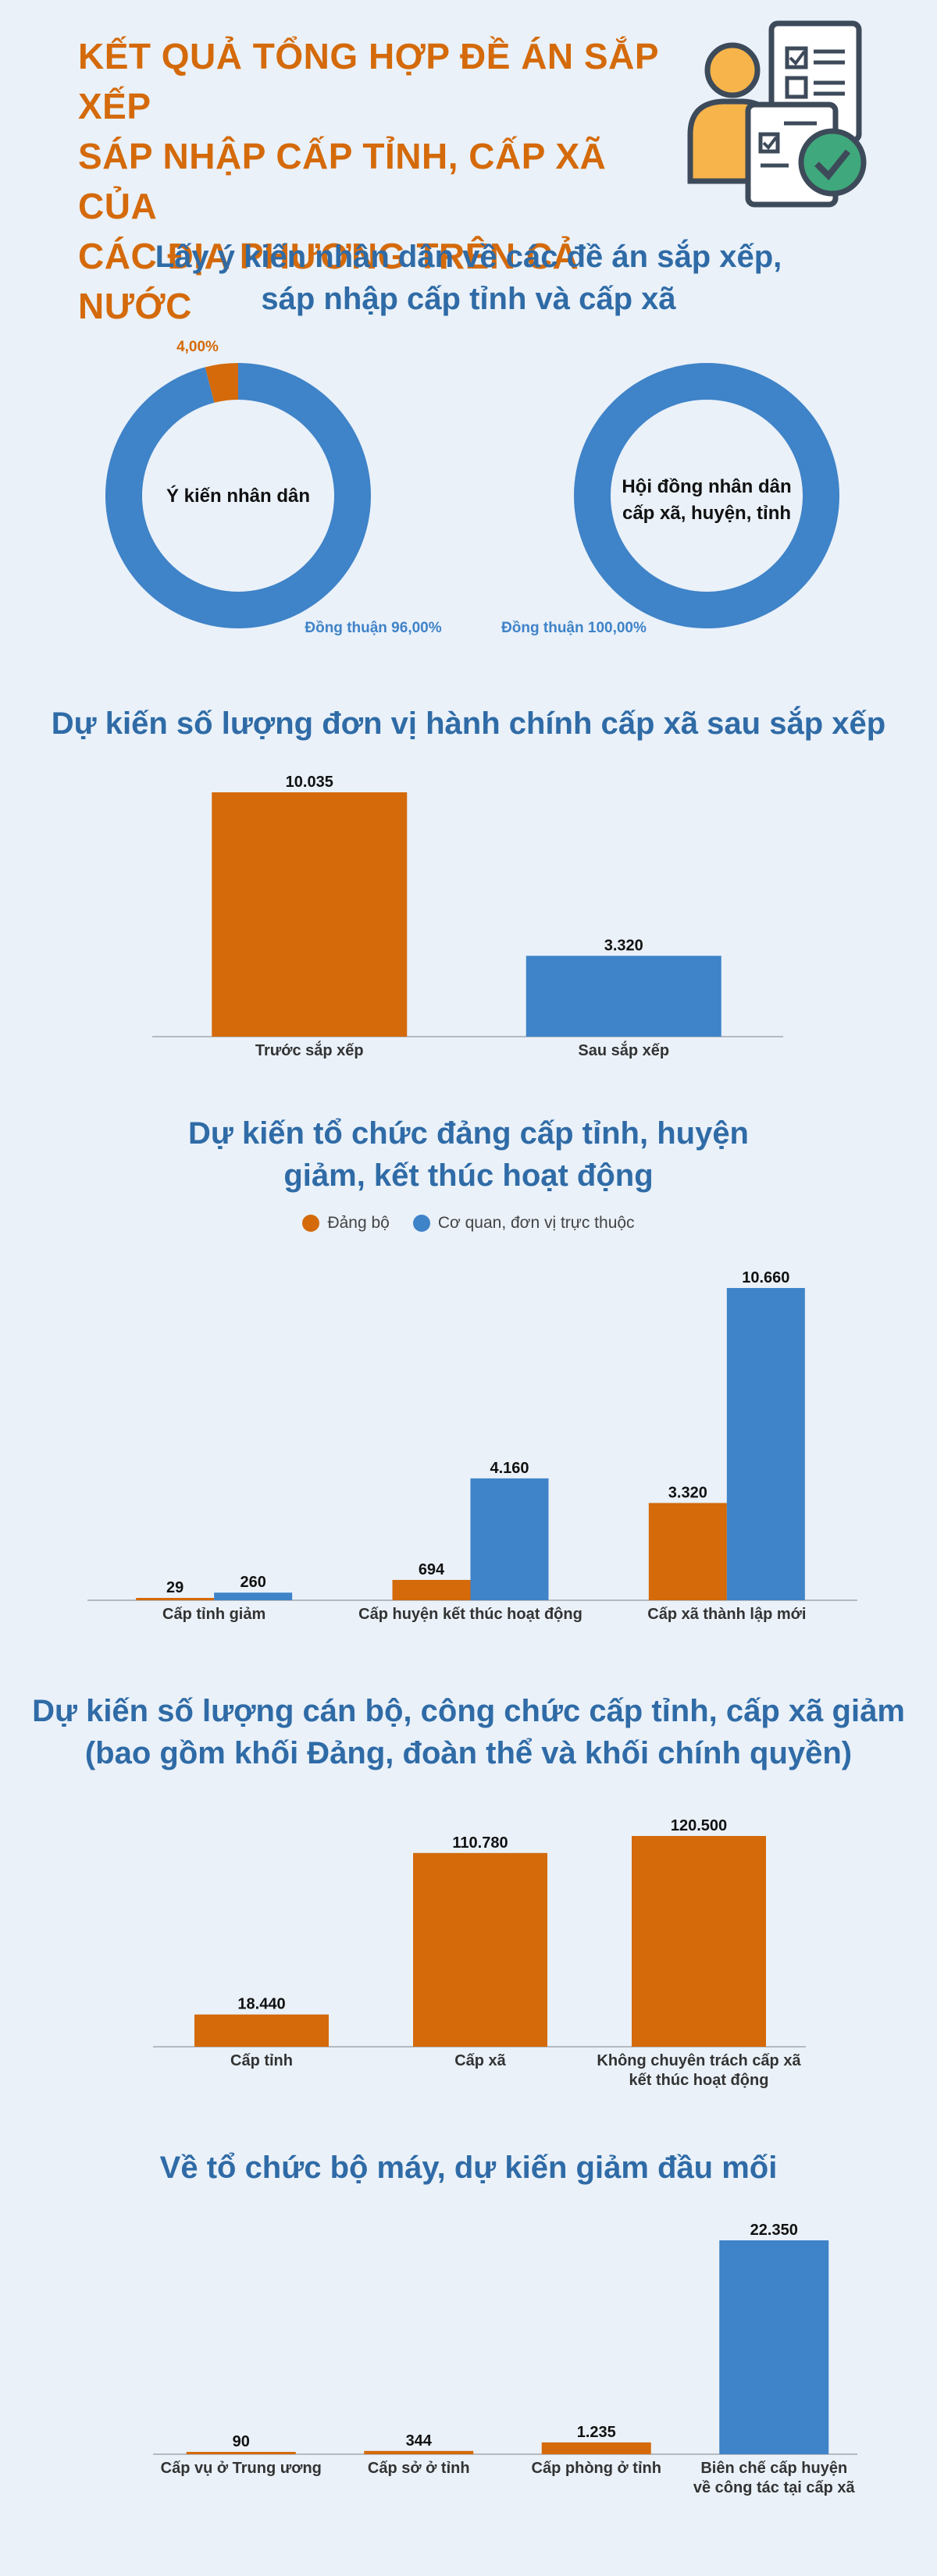  What do you see at coordinates (252, 1582) in the screenshot?
I see `bar-value-label: 260` at bounding box center [252, 1582].